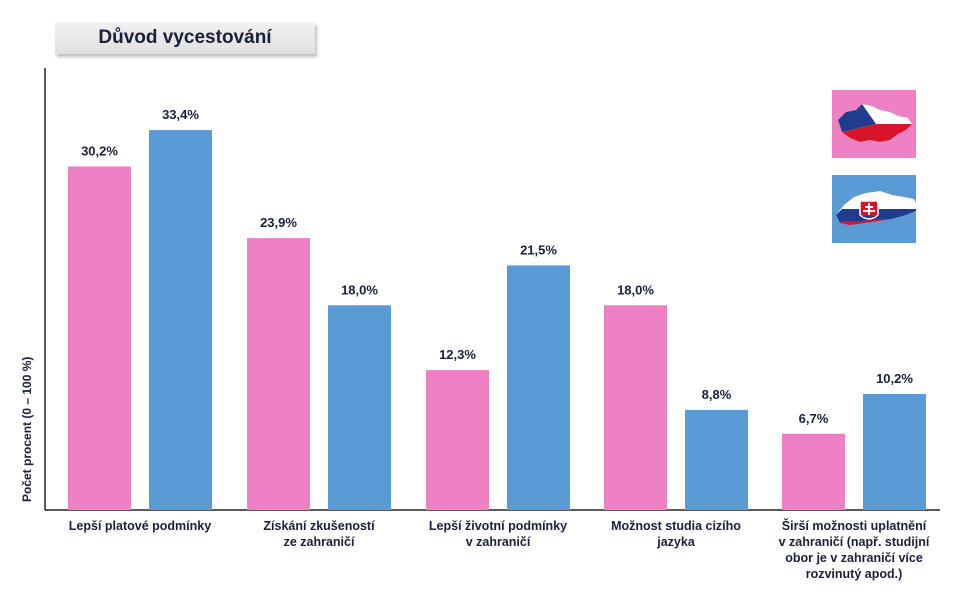 This screenshot has width=962, height=601. I want to click on chart-title: Důvod vycestování, so click(185, 37).